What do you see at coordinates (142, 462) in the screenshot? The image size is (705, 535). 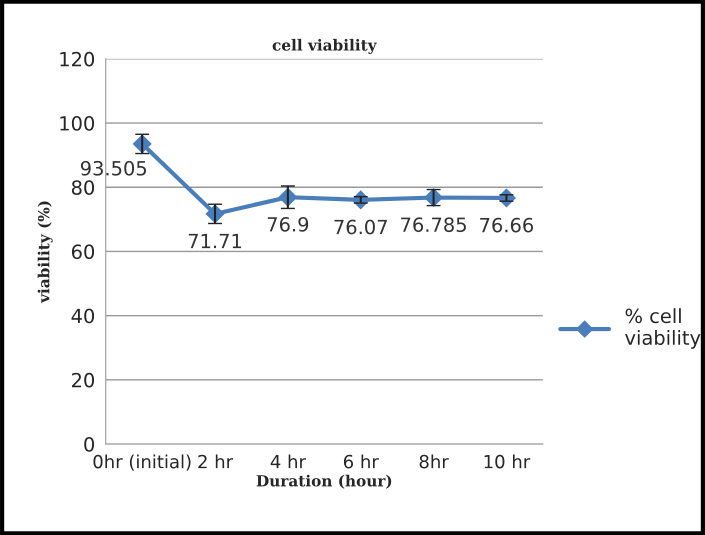 I see `x-tick-label: 0hr (initial)` at bounding box center [142, 462].